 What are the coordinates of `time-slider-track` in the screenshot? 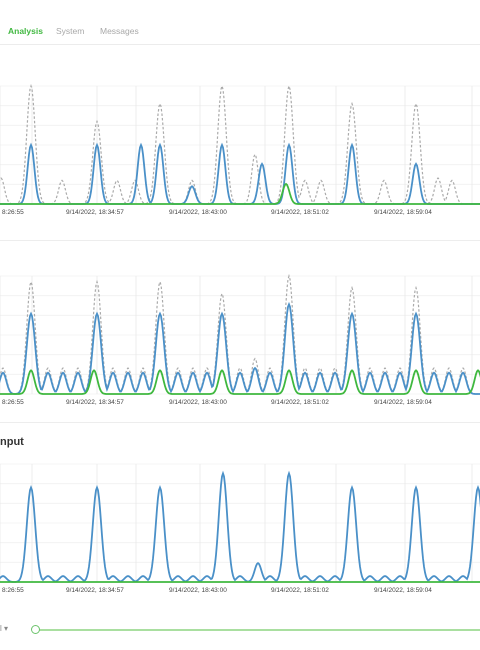 It's located at (258, 630).